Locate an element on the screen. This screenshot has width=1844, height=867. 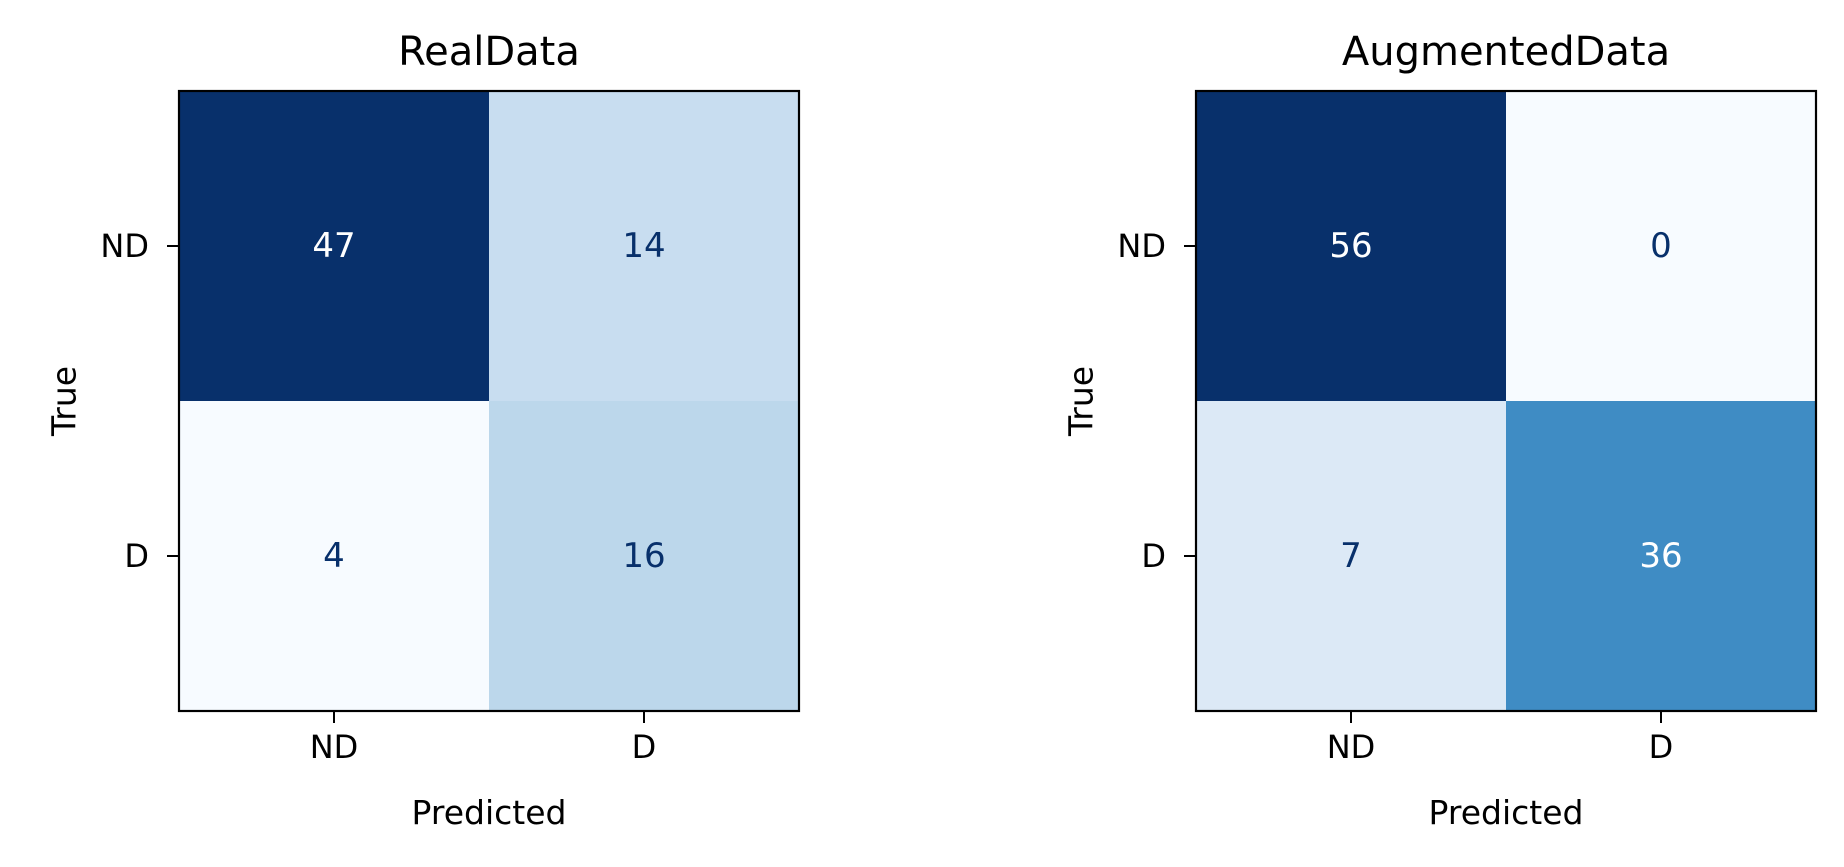
cell-value-label-r1-c0: 7 is located at coordinates (1351, 556).